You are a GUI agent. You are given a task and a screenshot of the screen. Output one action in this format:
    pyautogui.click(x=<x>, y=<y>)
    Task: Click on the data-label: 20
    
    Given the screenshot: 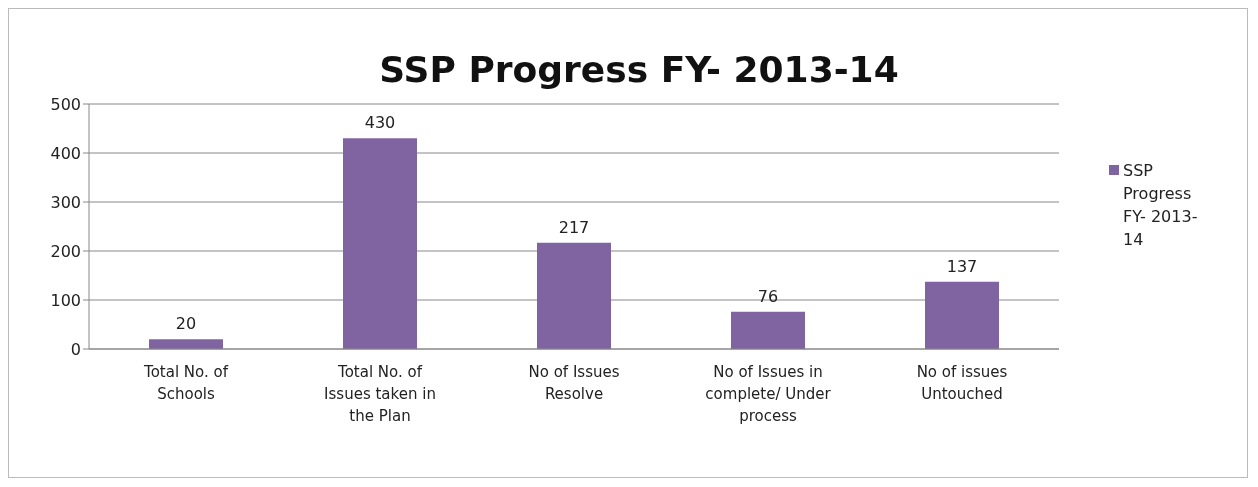 What is the action you would take?
    pyautogui.click(x=186, y=324)
    